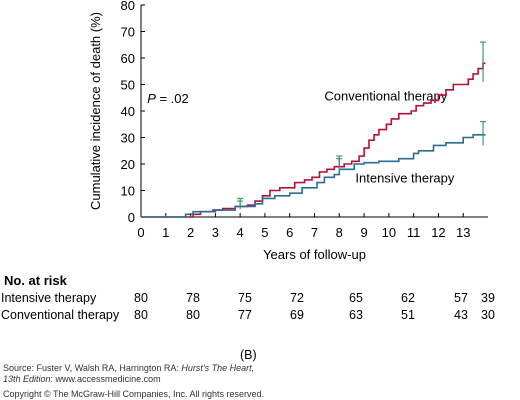  What do you see at coordinates (35, 280) in the screenshot?
I see `risk-table-title: No. at risk` at bounding box center [35, 280].